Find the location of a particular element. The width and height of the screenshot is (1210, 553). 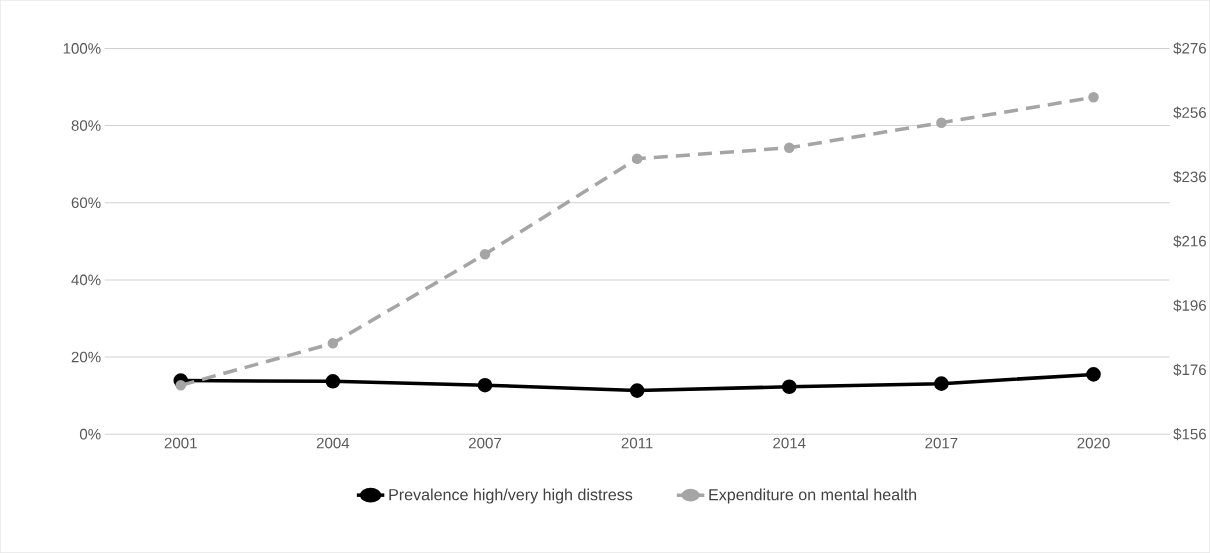

legend-label: Prevalence high/very high distress is located at coordinates (511, 496).